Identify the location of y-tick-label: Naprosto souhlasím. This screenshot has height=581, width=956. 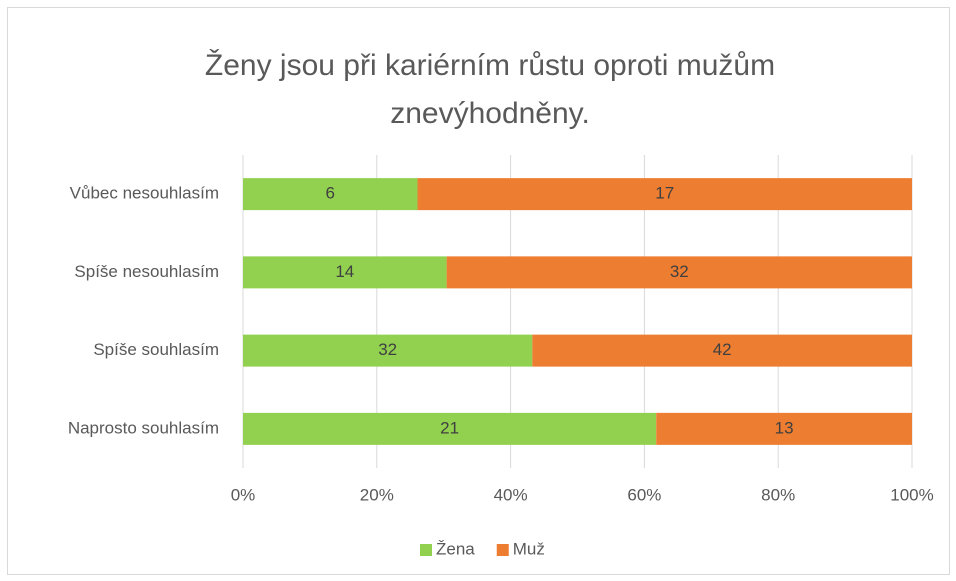
(143, 427).